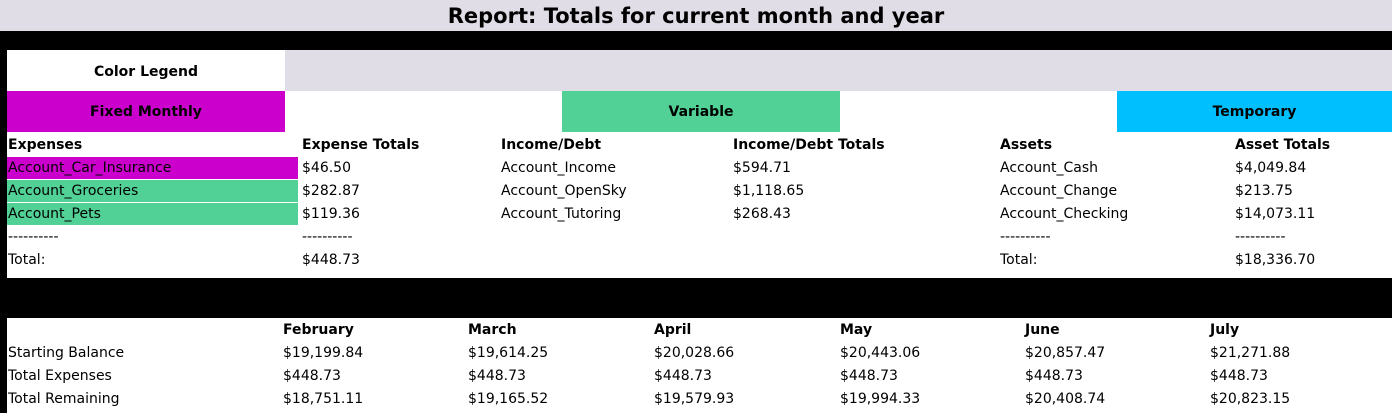 The width and height of the screenshot is (1392, 413). Describe the element at coordinates (54, 214) in the screenshot. I see `expense-name: Account_Pets` at that location.